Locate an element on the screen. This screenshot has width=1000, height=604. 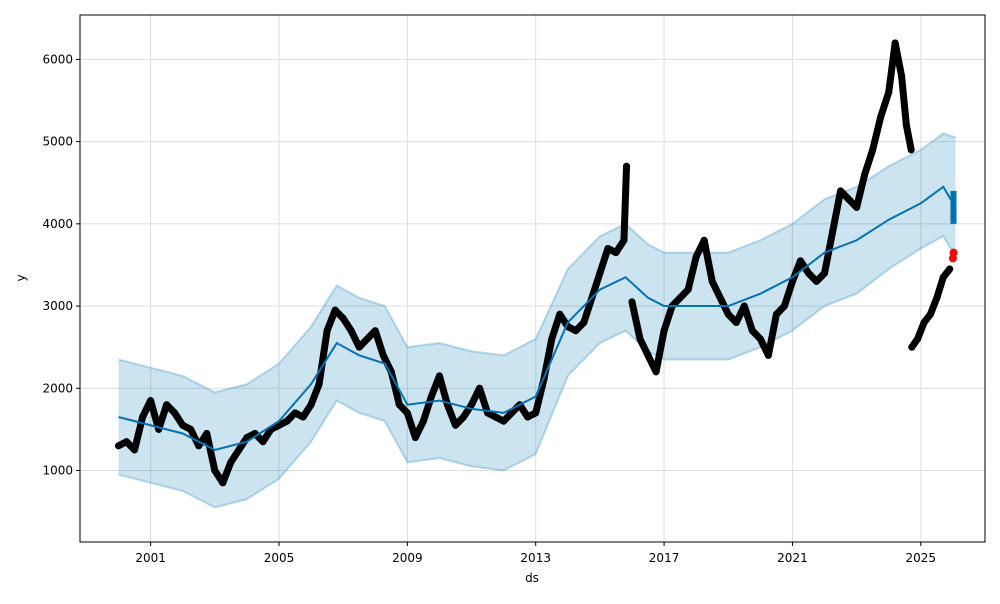
x-tick-label: 2005 is located at coordinates (279, 558).